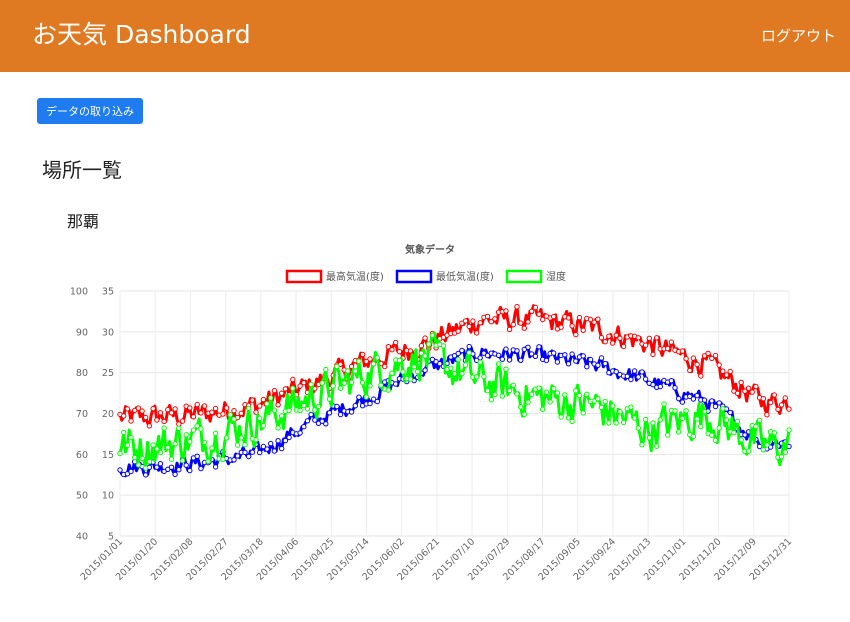 The height and width of the screenshot is (622, 850). What do you see at coordinates (556, 276) in the screenshot?
I see `legend-label: 湿度` at bounding box center [556, 276].